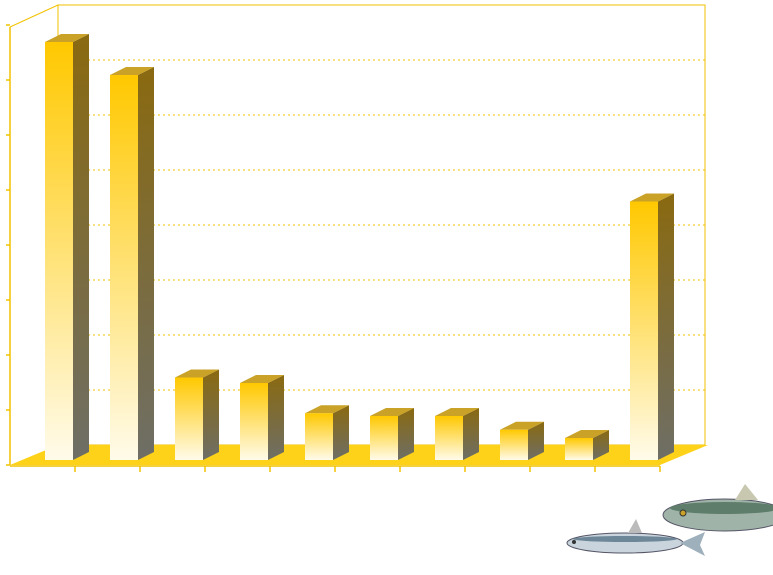  I want to click on wall-edge, so click(34, 16).